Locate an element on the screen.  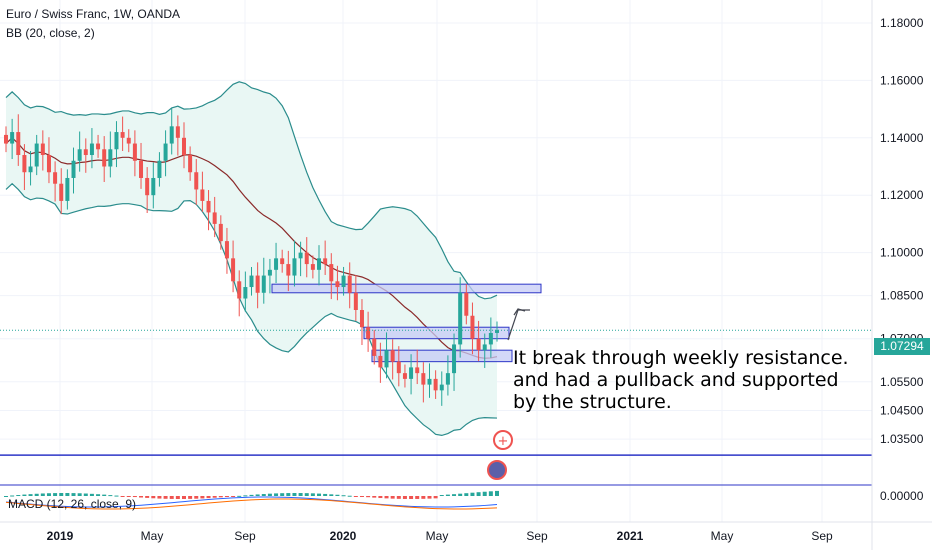
x-tick-label: 2021 is located at coordinates (630, 536).